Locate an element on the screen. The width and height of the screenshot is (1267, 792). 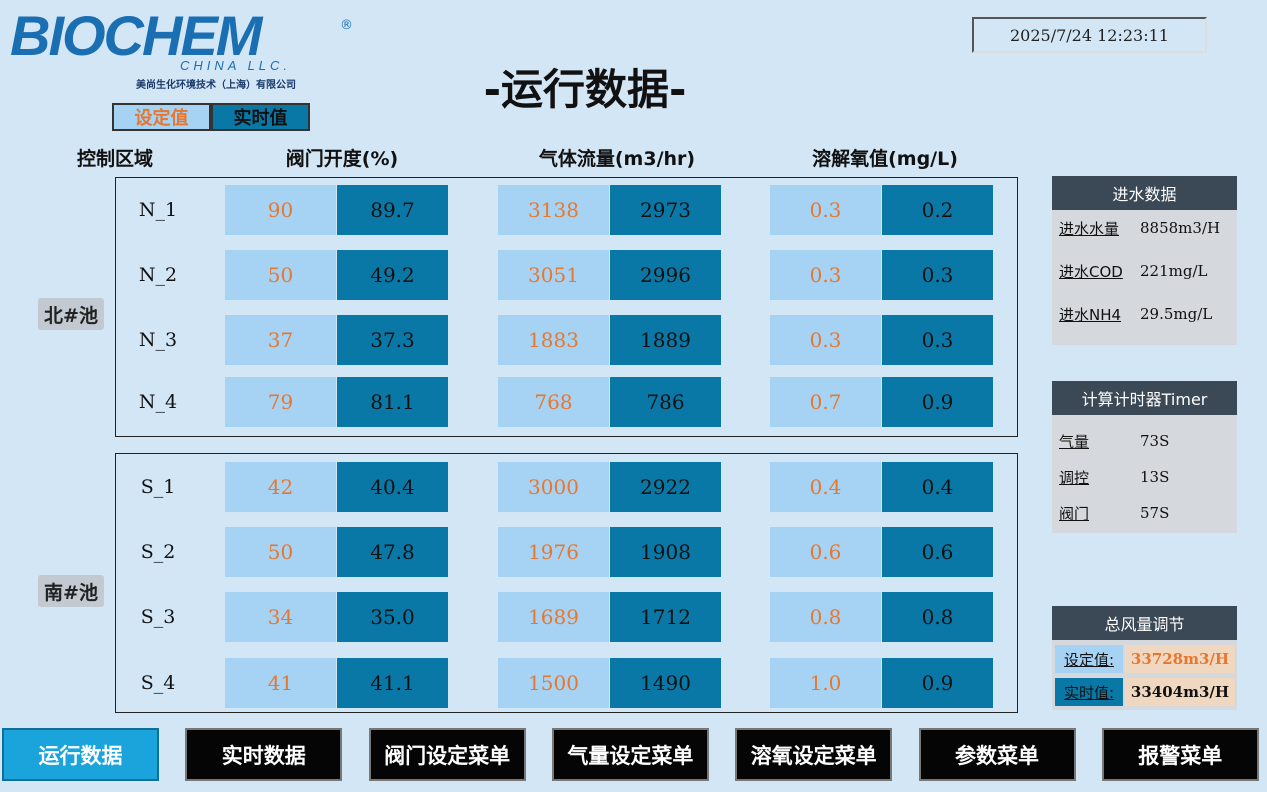
panel-label: 实时值: is located at coordinates (1089, 692).